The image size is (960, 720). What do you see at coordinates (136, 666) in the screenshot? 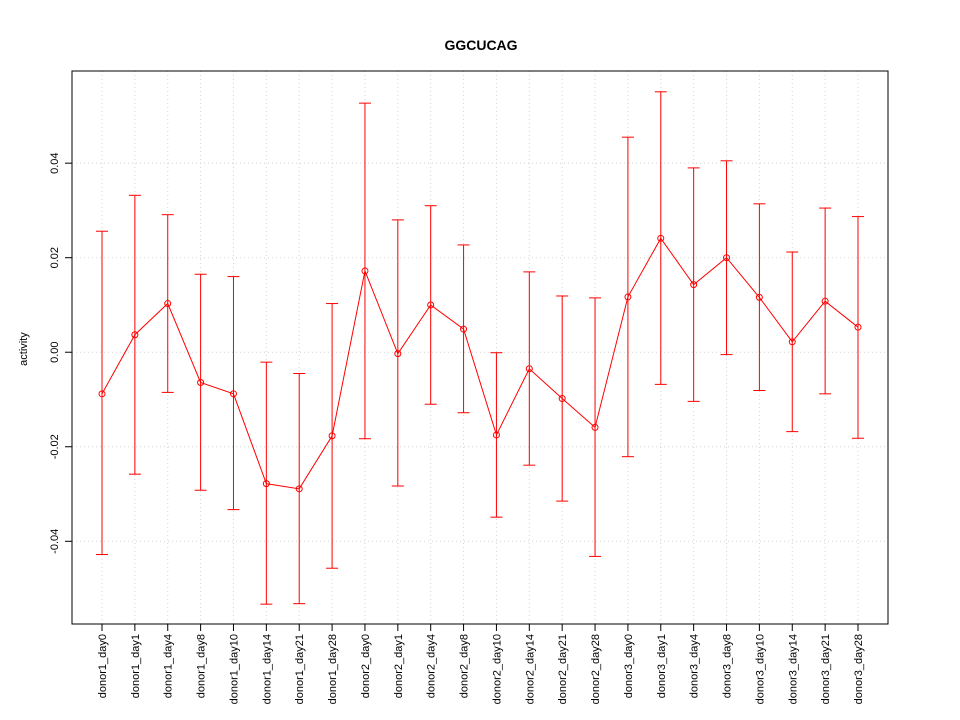
I see `x-tick-label: donor1_day1` at bounding box center [136, 666].